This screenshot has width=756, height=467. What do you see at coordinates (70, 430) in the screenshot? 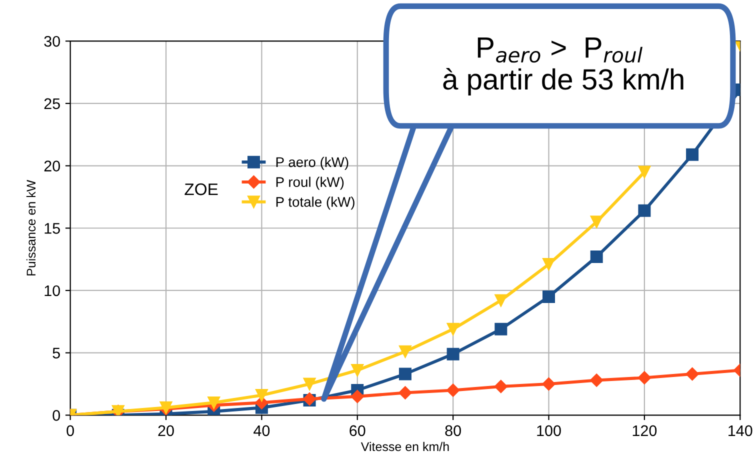
I see `x-tick-label: 0` at bounding box center [70, 430].